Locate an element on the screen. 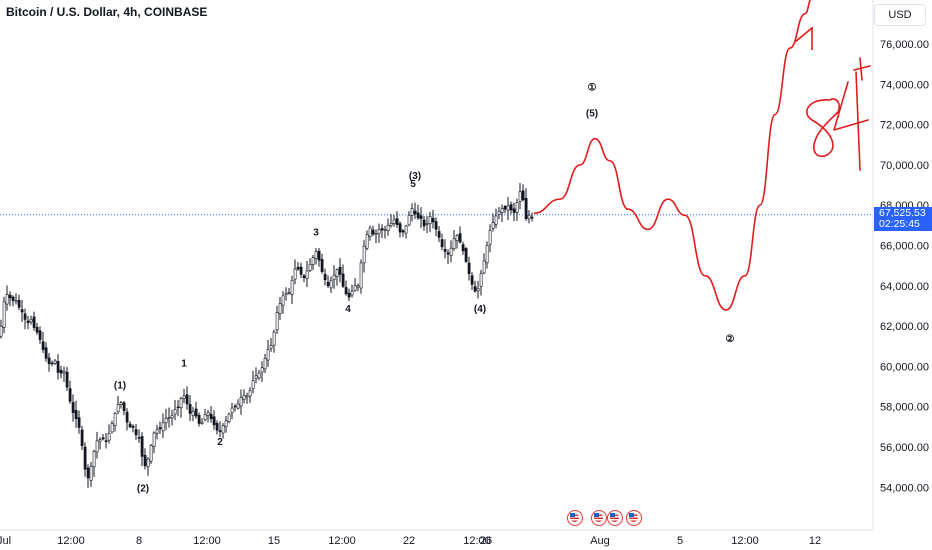  price-tick-label: 56,000.00 is located at coordinates (904, 448).